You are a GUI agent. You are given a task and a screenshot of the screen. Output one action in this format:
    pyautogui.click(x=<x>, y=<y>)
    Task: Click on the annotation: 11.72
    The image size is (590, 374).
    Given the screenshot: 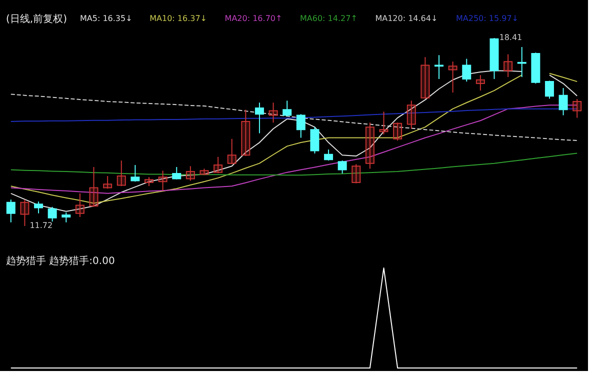 What is the action you would take?
    pyautogui.click(x=41, y=225)
    